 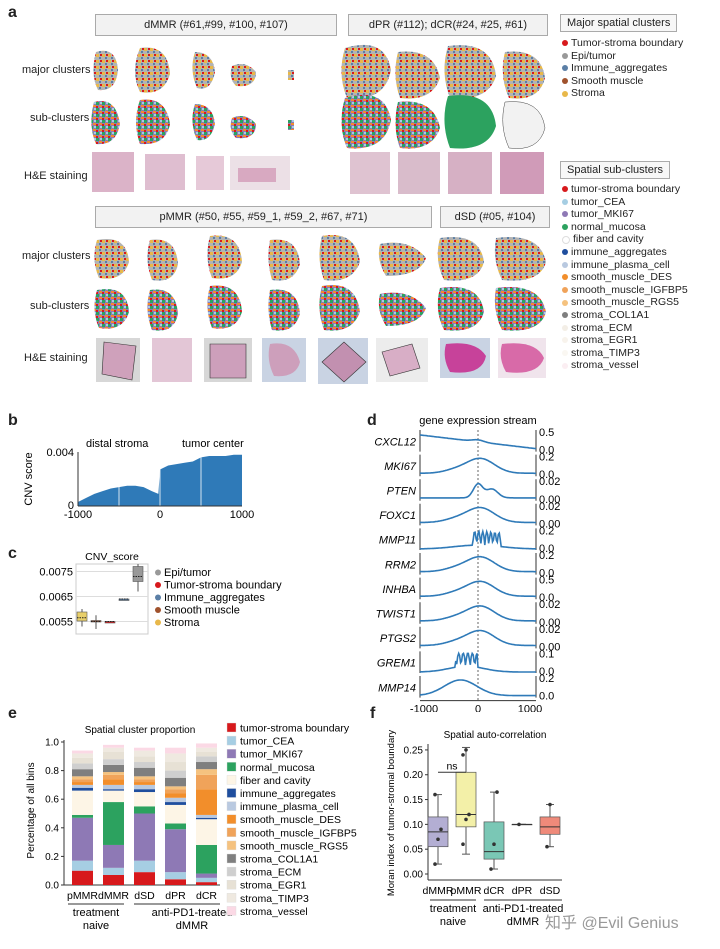 What do you see at coordinates (625, 202) in the screenshot?
I see `sub-legend-item: tumor_CEA` at bounding box center [625, 202].